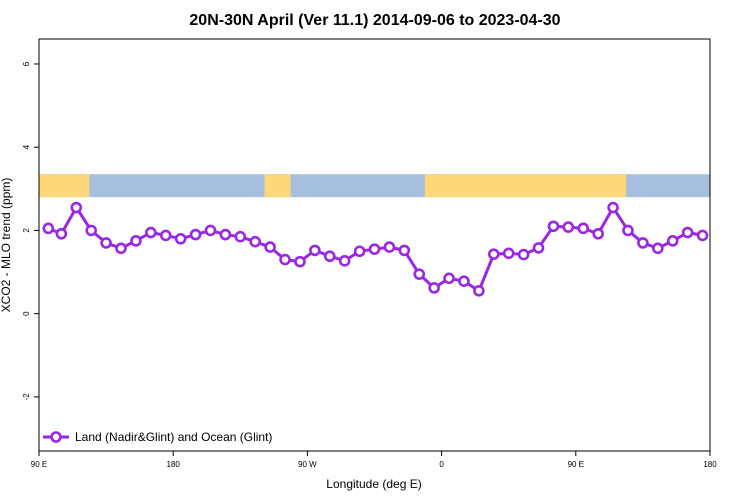  I want to click on y-tick-label-1: 0, so click(26, 313).